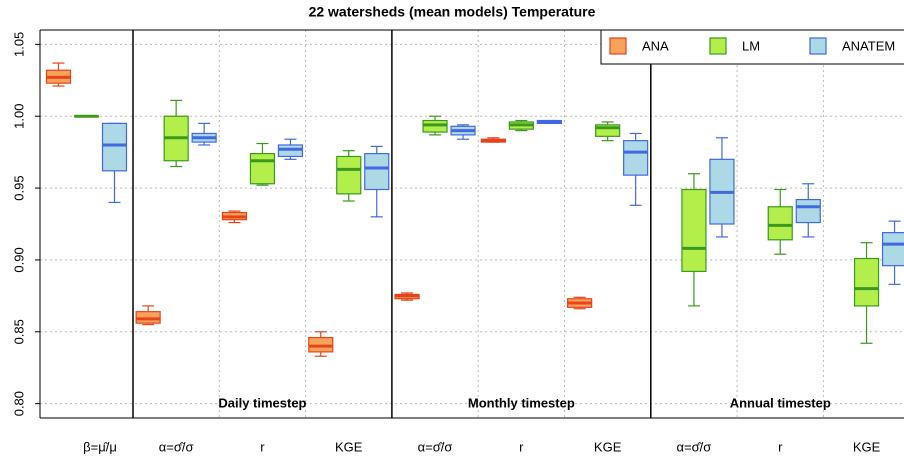 Image resolution: width=904 pixels, height=472 pixels. I want to click on y-tick-label: 0.85, so click(18, 331).